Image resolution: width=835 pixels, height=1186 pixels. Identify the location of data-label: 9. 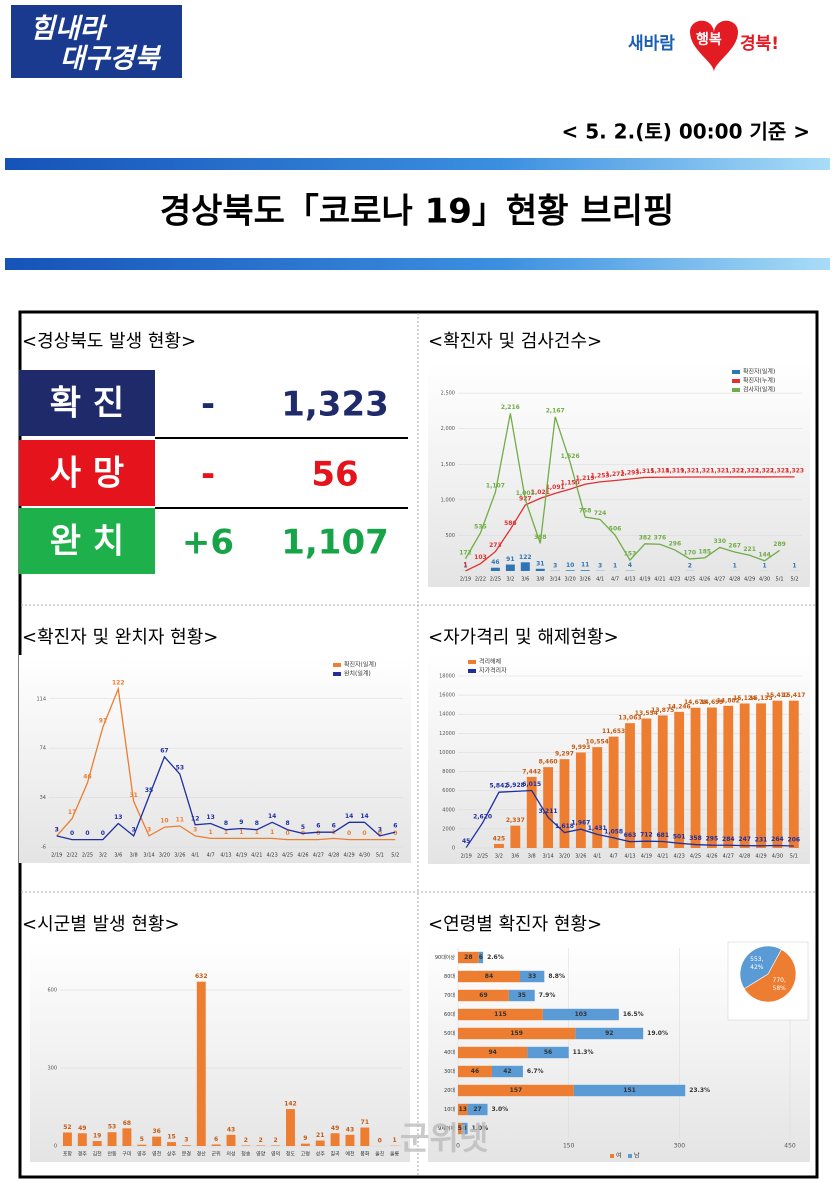
(305, 1138).